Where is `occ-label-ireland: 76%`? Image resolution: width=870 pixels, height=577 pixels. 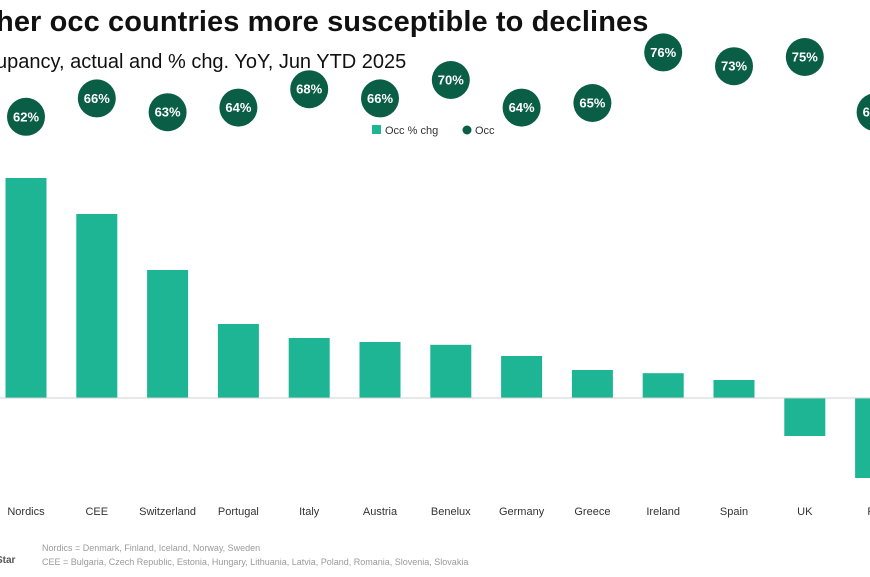 occ-label-ireland: 76% is located at coordinates (663, 52).